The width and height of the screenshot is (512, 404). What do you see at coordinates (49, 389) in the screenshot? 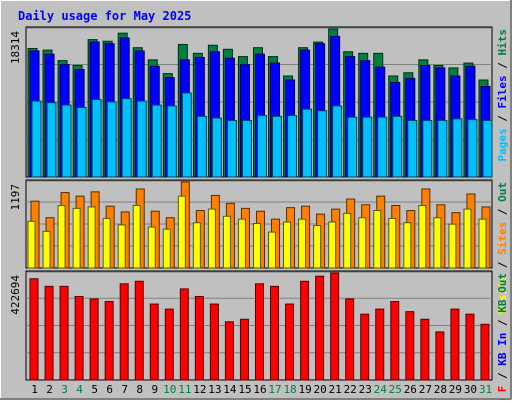
I see `x-tick-label: 2` at bounding box center [49, 389].